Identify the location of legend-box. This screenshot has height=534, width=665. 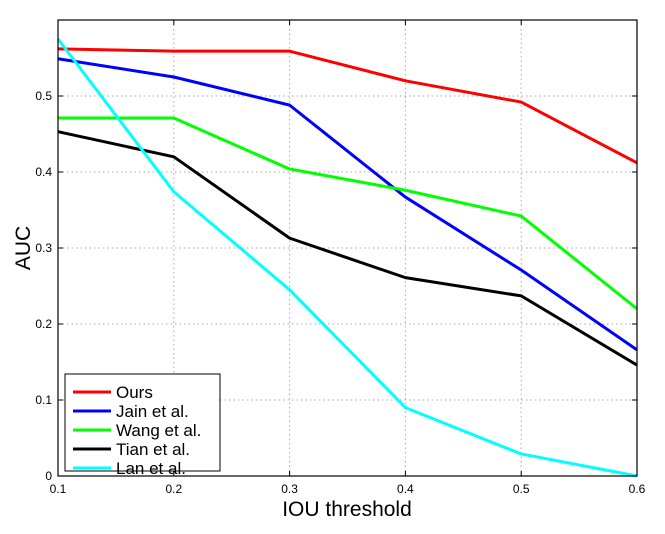
(142, 422).